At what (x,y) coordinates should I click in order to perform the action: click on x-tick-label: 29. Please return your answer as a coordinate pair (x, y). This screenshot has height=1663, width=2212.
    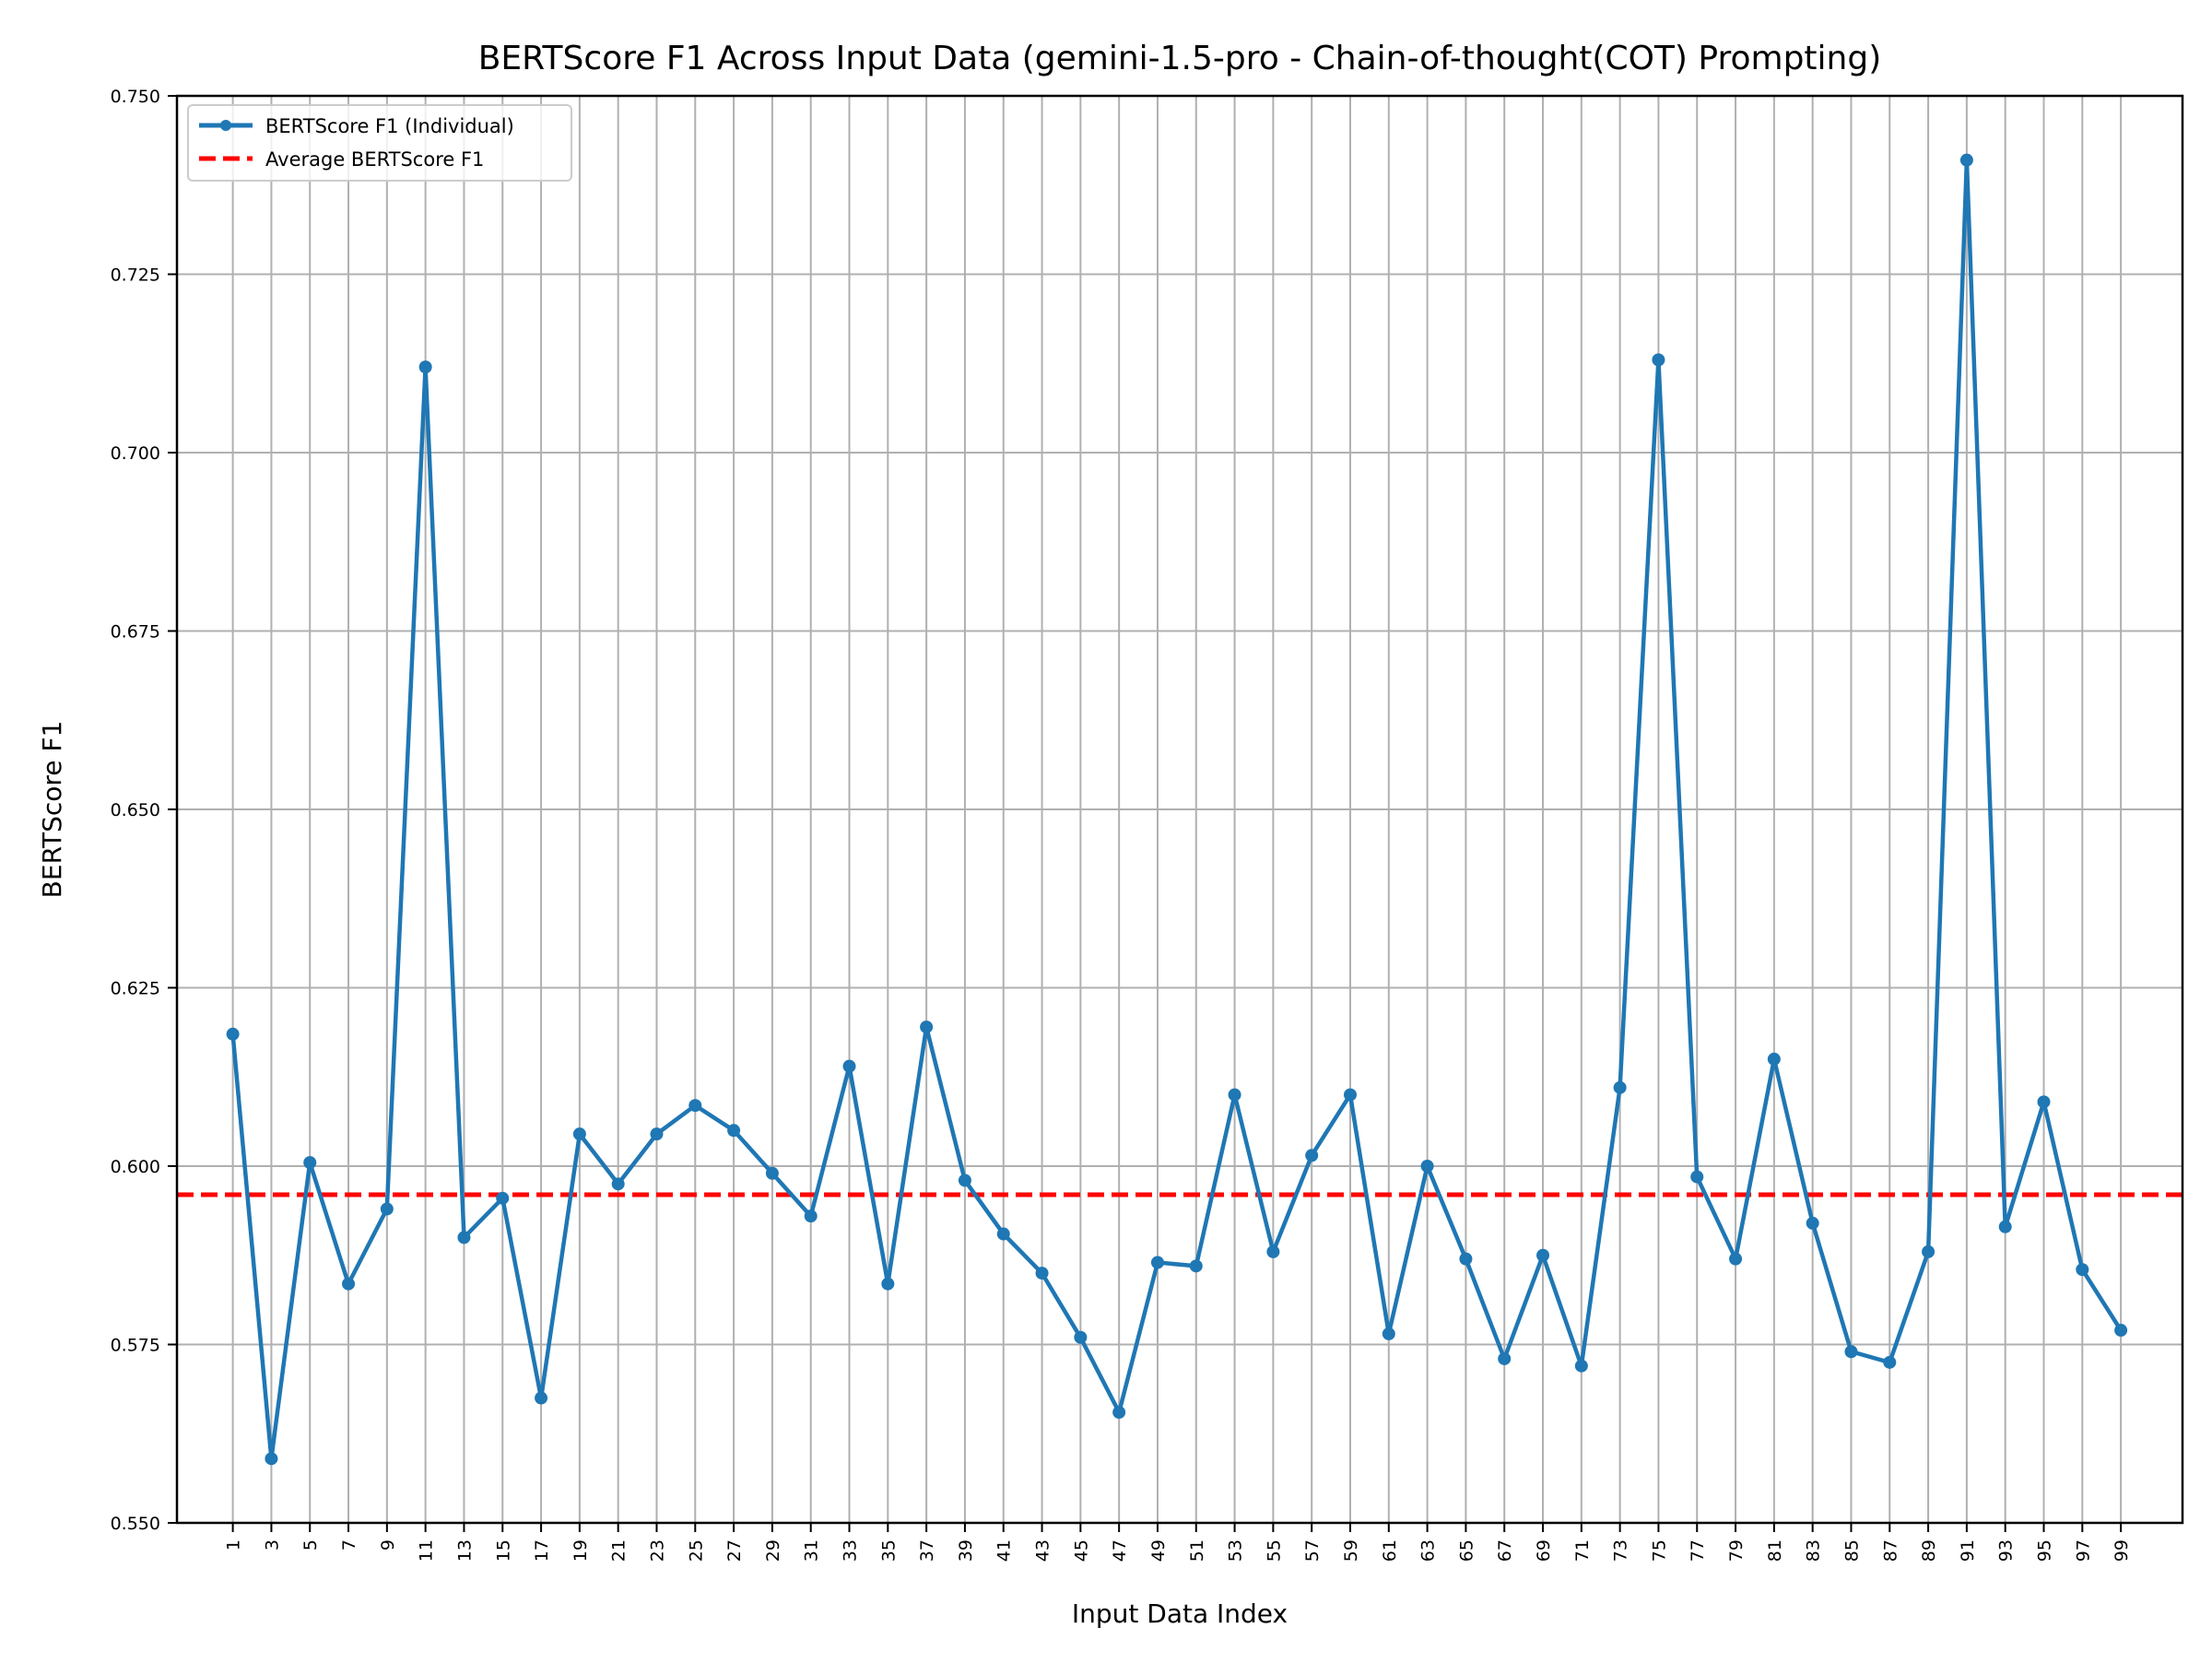
    Looking at the image, I should click on (773, 1550).